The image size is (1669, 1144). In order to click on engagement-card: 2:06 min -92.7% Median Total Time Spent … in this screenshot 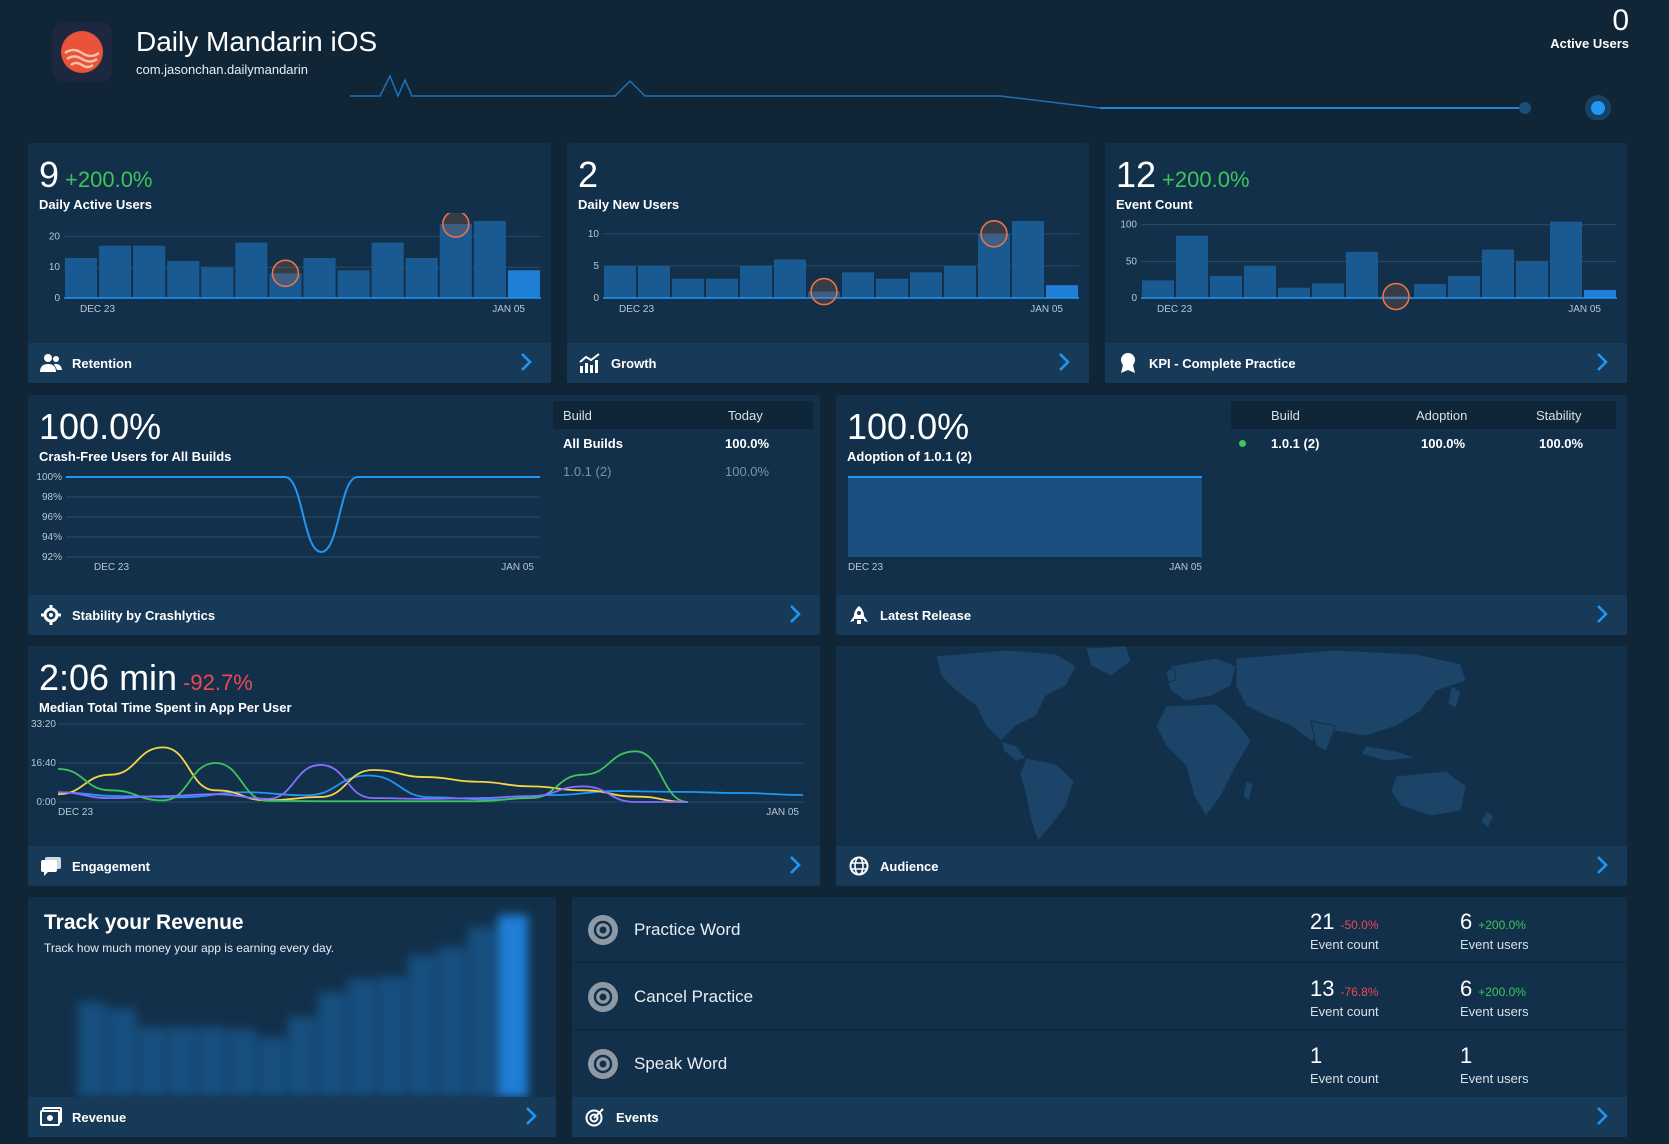, I will do `click(424, 766)`.